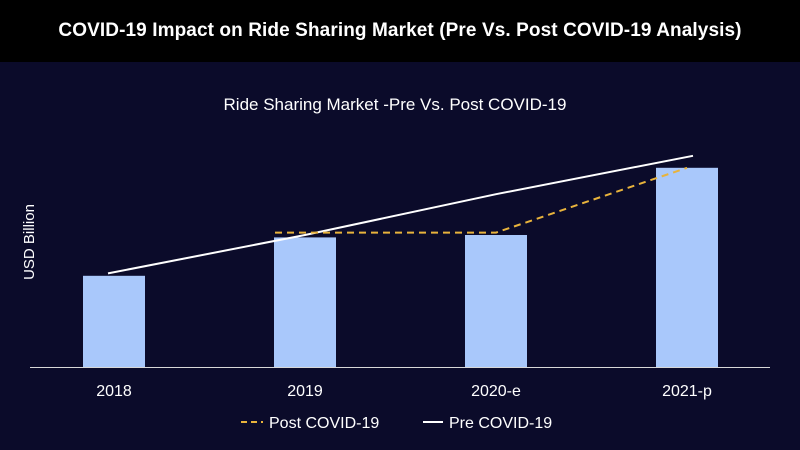 The image size is (800, 450). What do you see at coordinates (396, 423) in the screenshot?
I see `legend: Post COVID-19 Pre COVID-19` at bounding box center [396, 423].